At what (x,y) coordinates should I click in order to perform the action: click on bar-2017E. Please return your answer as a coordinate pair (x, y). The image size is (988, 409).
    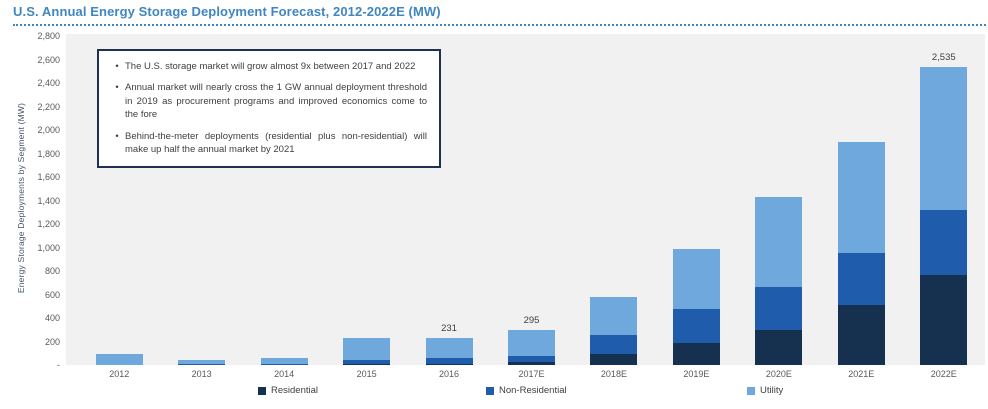
    Looking at the image, I should click on (531, 347).